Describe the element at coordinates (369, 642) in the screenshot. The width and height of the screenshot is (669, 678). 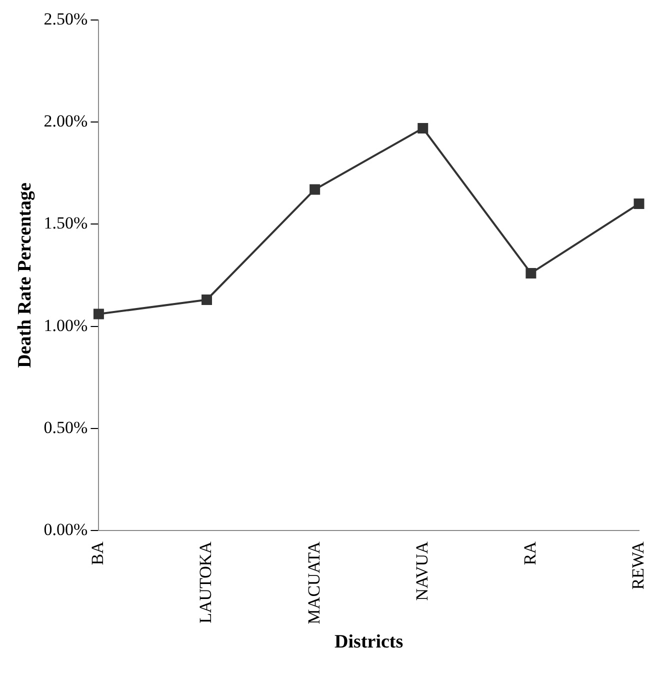
I see `x-axis-title: Districts` at that location.